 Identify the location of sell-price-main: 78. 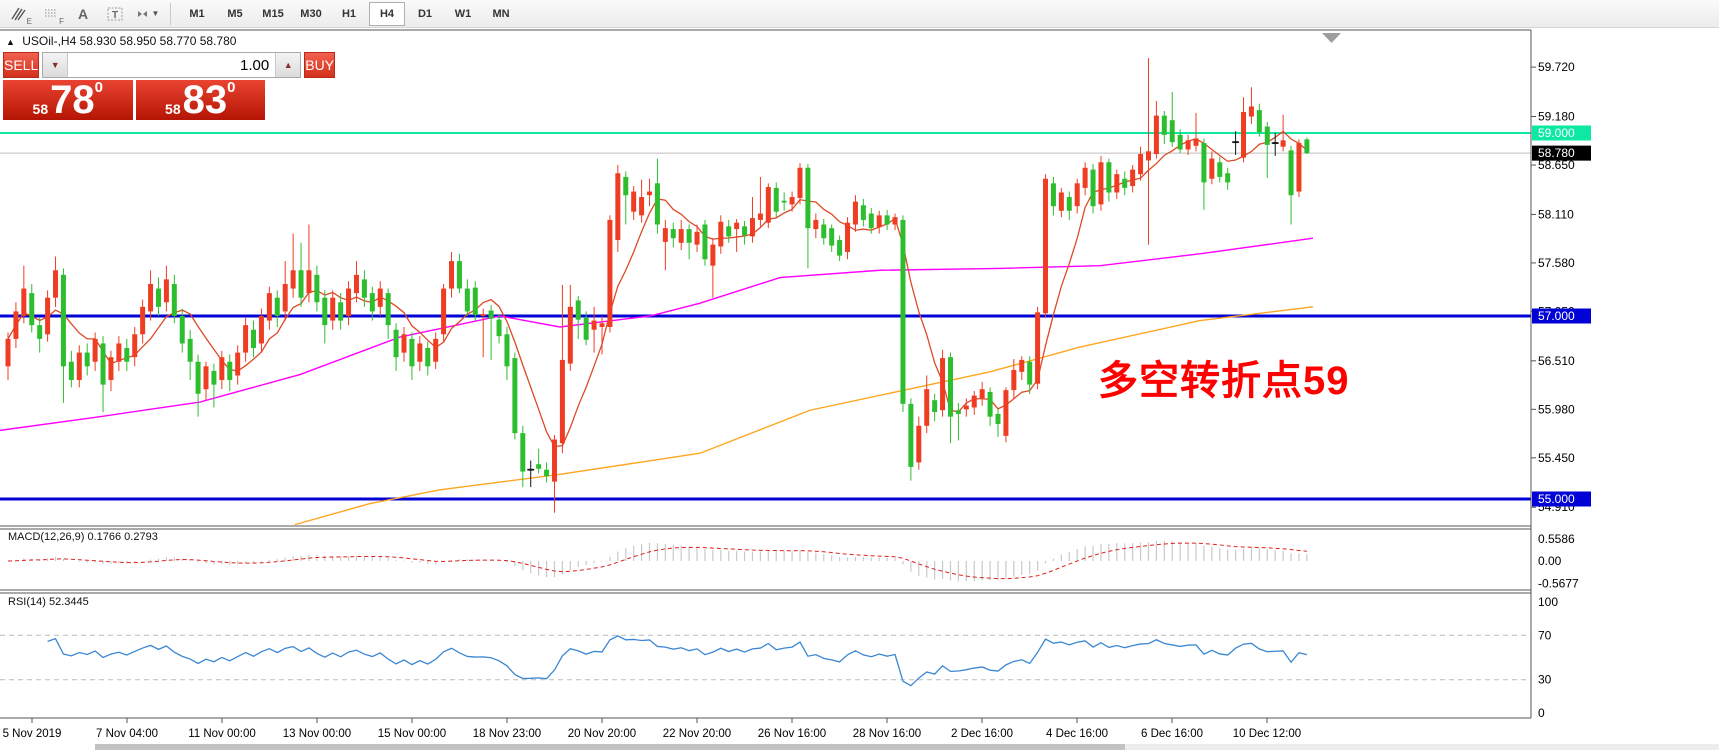
(72, 100).